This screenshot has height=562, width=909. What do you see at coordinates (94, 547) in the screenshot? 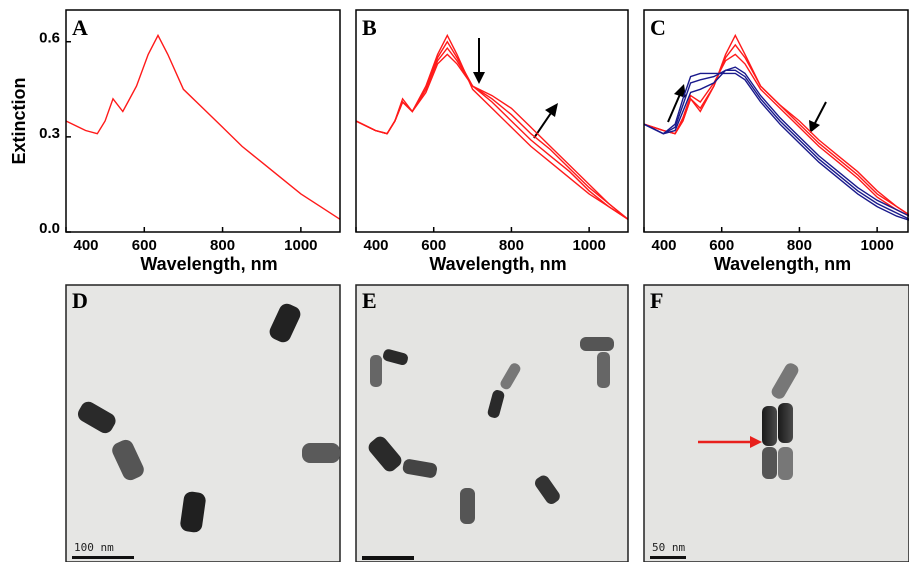
I see `scale-bar-label: 100 nm` at bounding box center [94, 547].